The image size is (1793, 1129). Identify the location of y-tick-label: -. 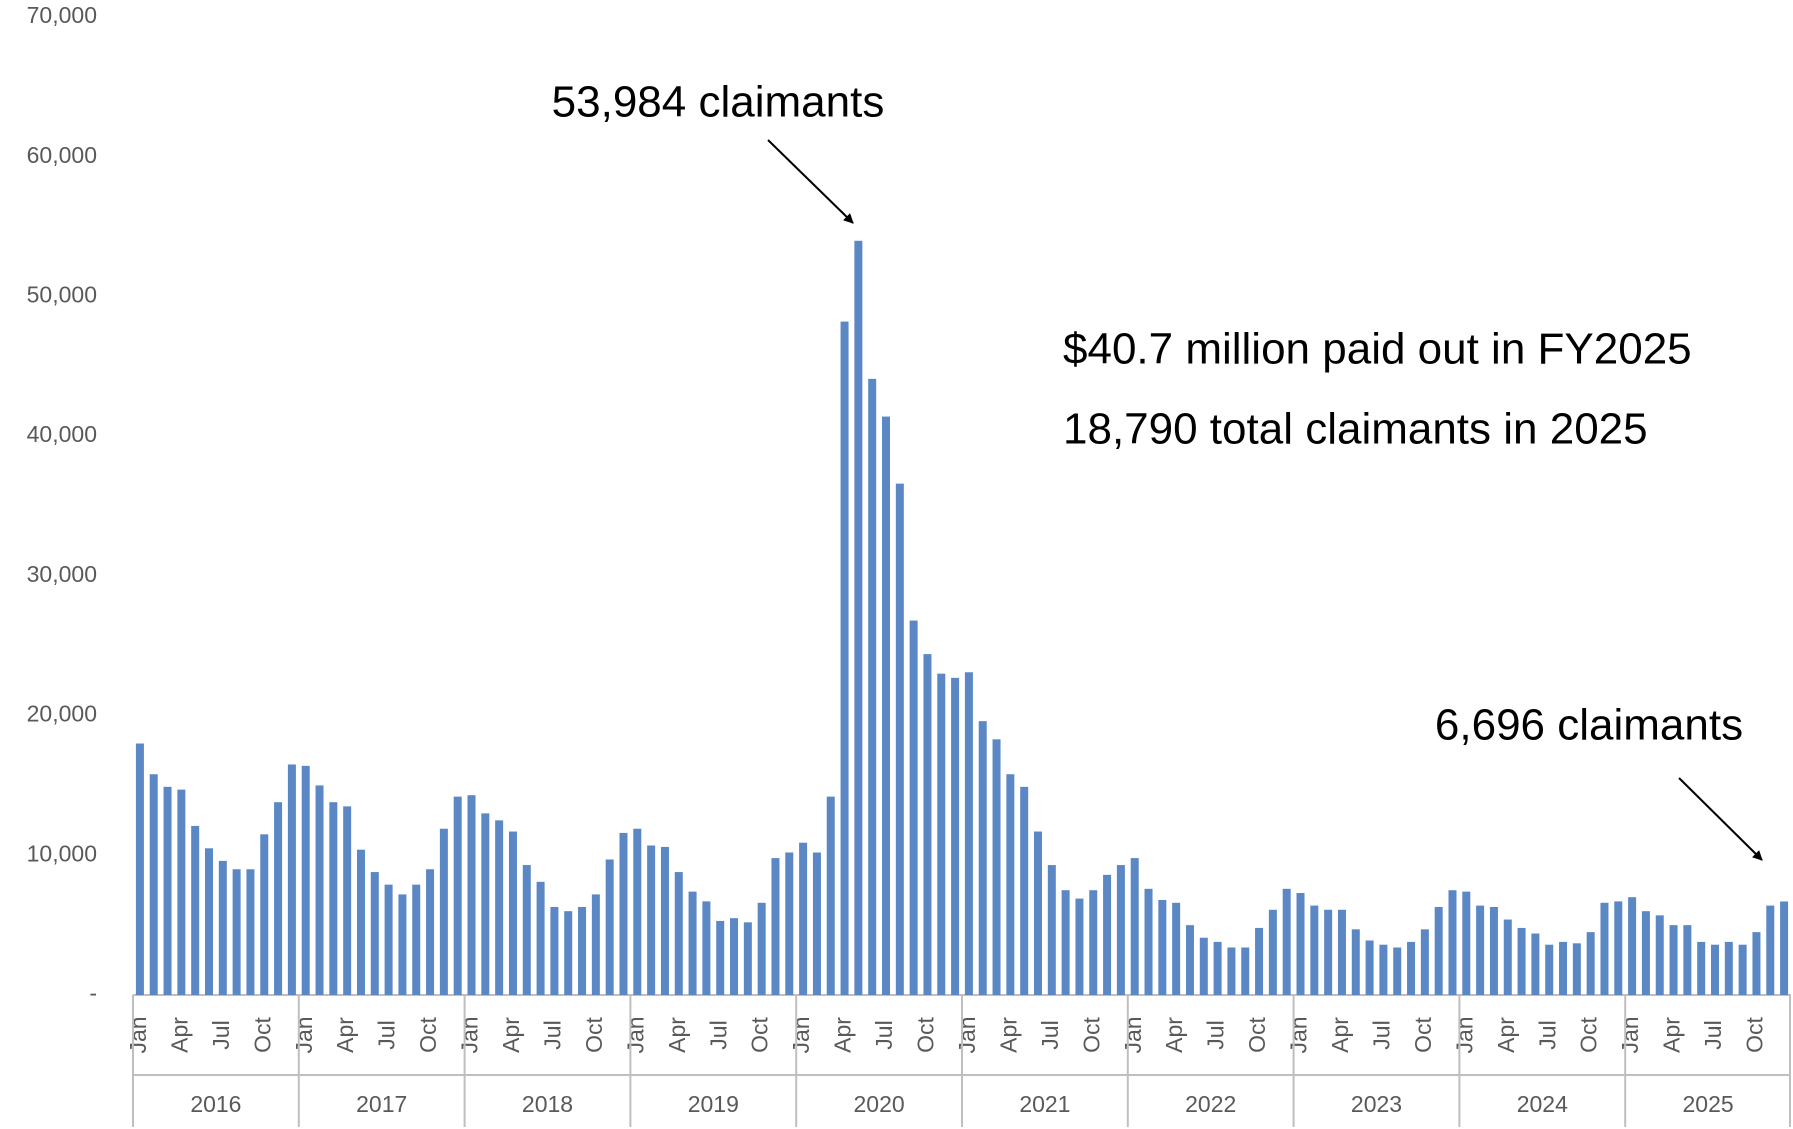
(93, 993).